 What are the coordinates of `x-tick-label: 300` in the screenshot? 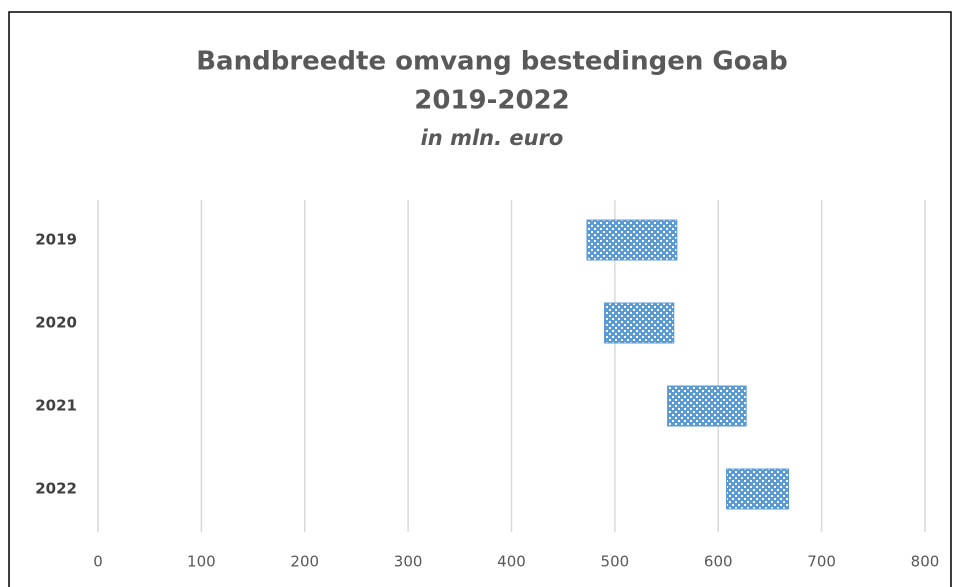 It's located at (408, 562).